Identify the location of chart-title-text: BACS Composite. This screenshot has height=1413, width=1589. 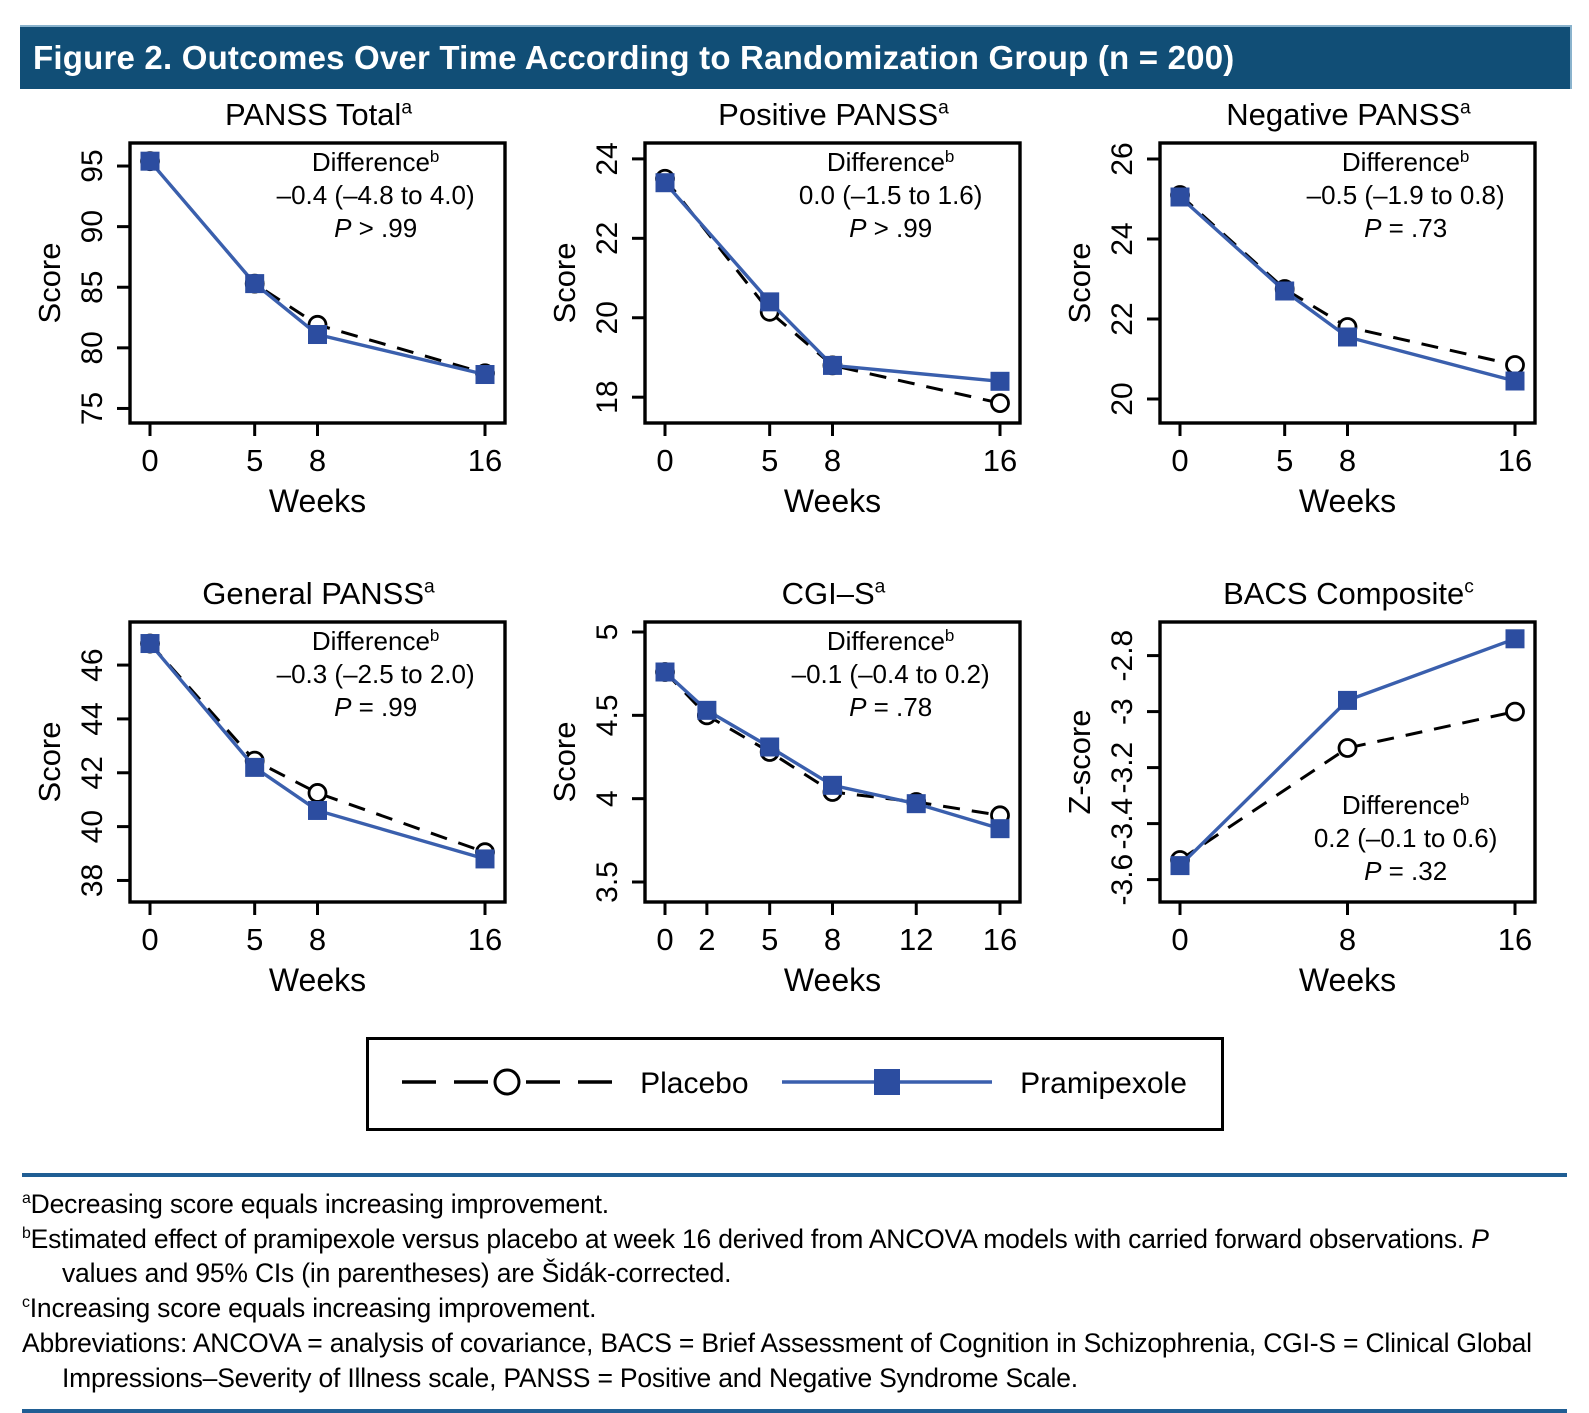
(1344, 593).